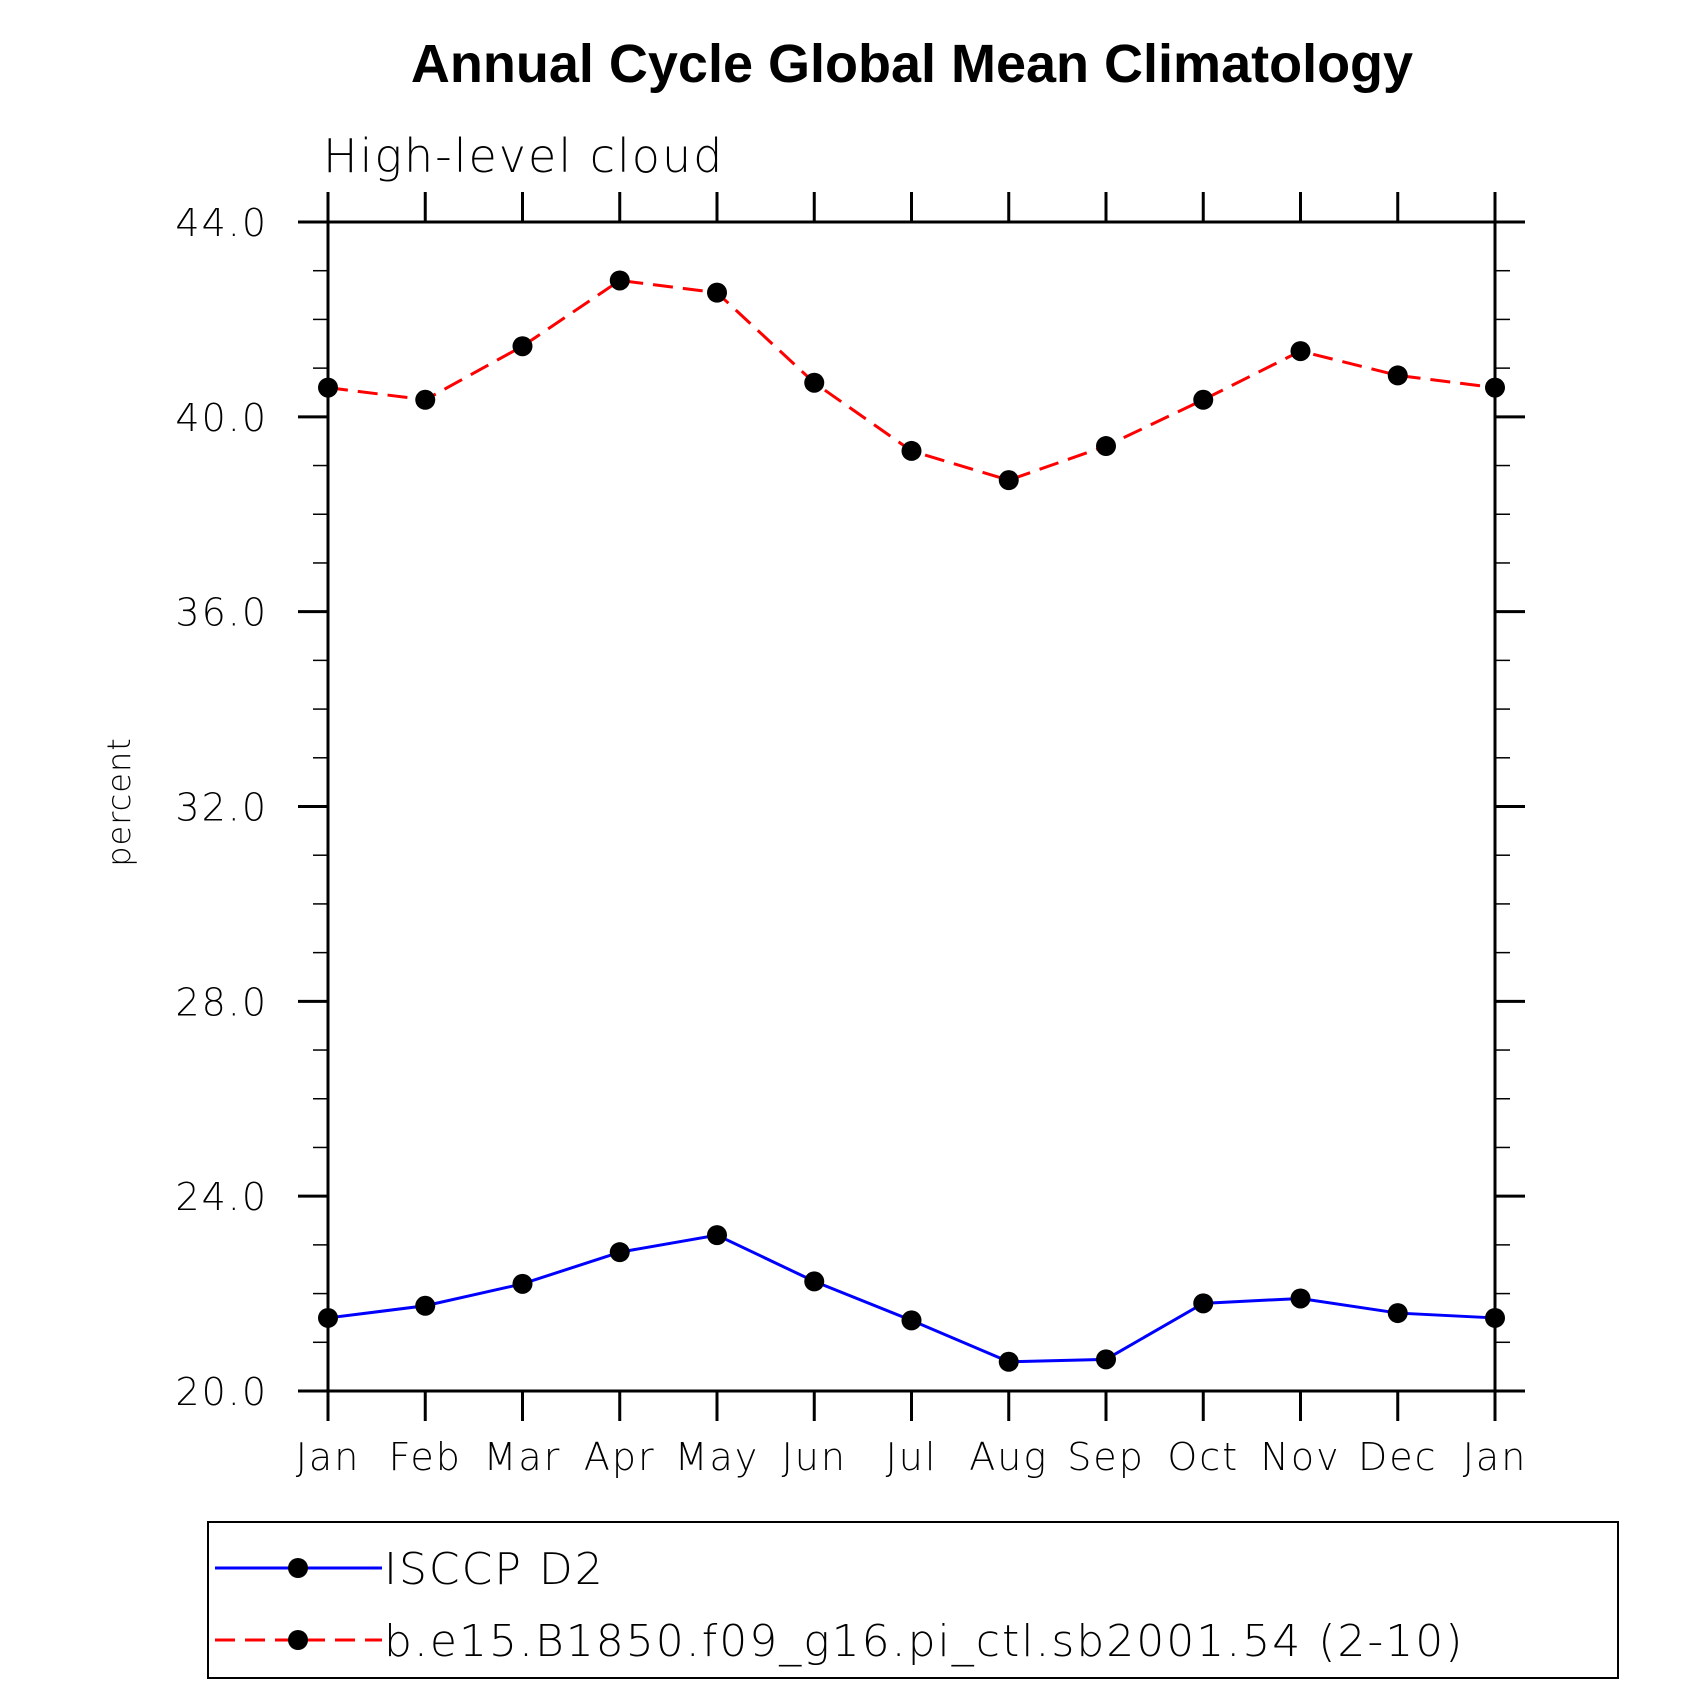 This screenshot has height=1697, width=1697. I want to click on x-tick-label: Mar, so click(523, 1457).